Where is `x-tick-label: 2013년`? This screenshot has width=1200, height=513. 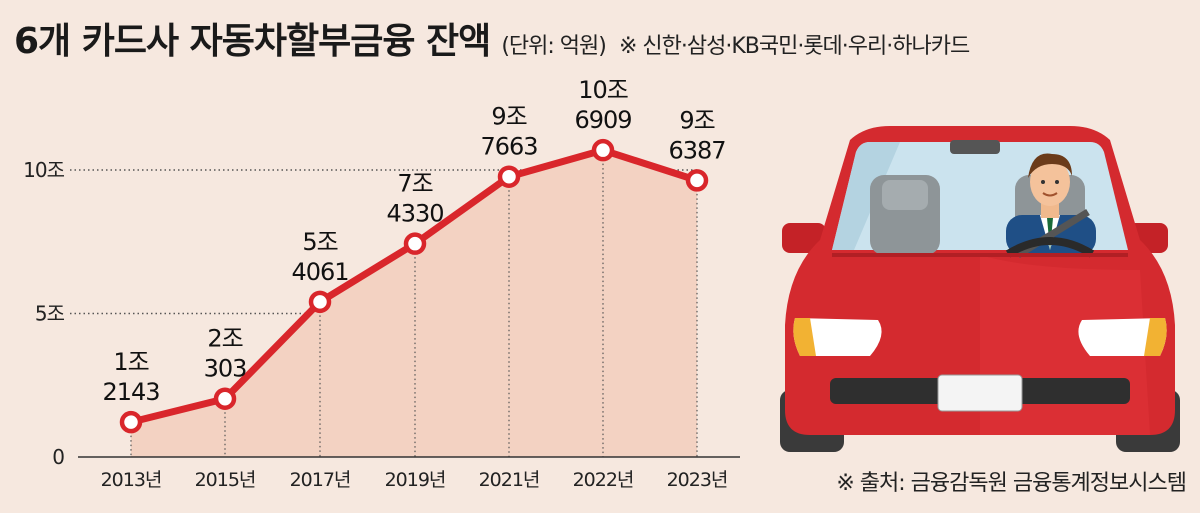
x-tick-label: 2013년 is located at coordinates (131, 480).